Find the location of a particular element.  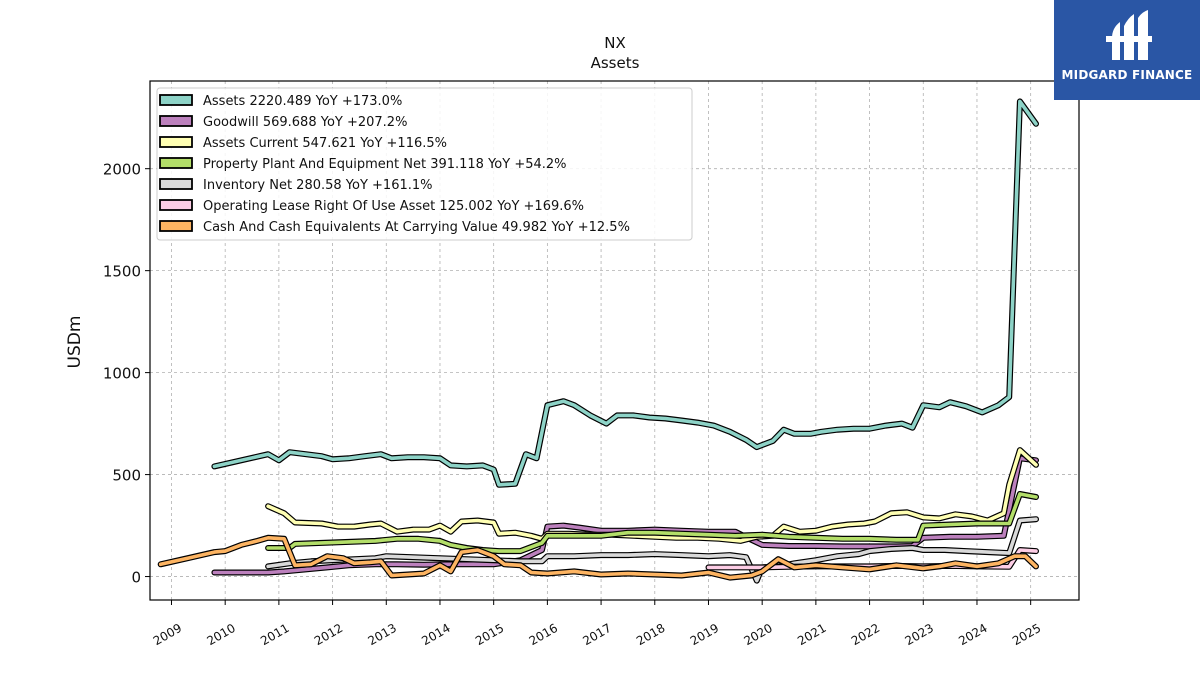

chart-subtitle: Assets is located at coordinates (615, 63).